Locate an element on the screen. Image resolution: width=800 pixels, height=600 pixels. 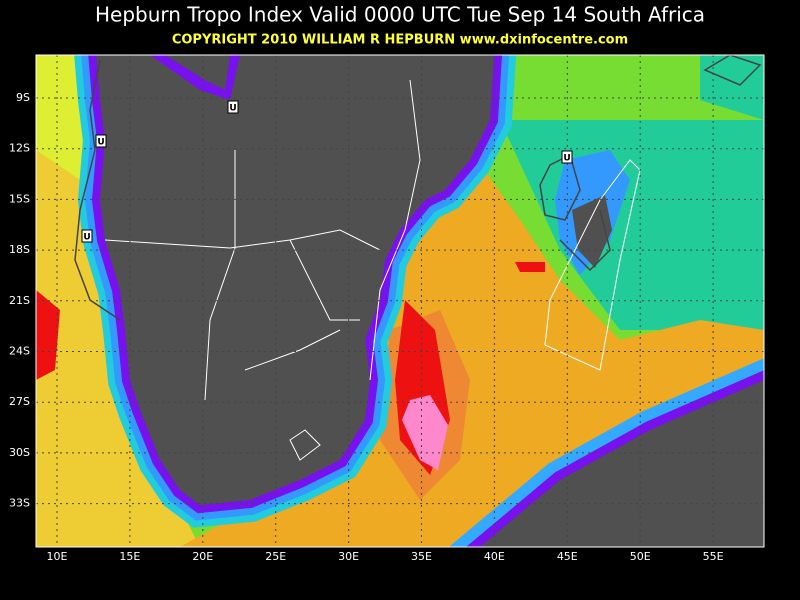
lat-label: 18S is located at coordinates (19, 249).